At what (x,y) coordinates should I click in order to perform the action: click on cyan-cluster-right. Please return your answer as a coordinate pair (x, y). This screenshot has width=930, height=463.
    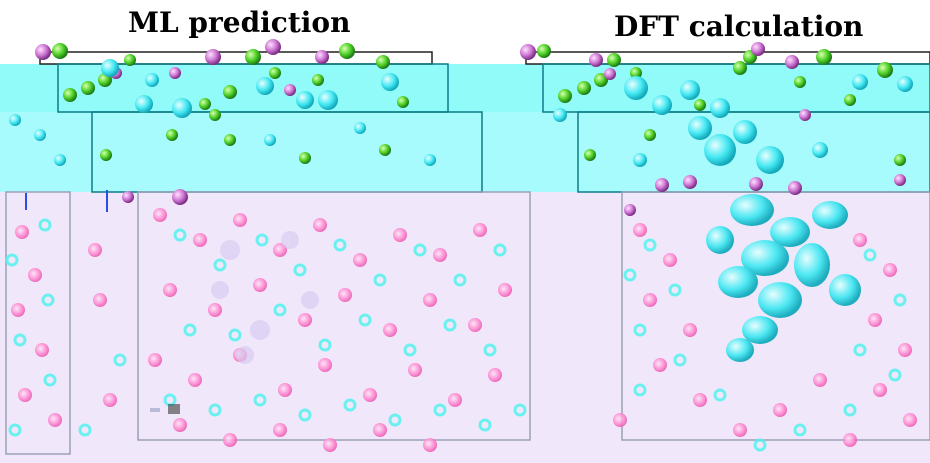
    Looking at the image, I should click on (783, 278).